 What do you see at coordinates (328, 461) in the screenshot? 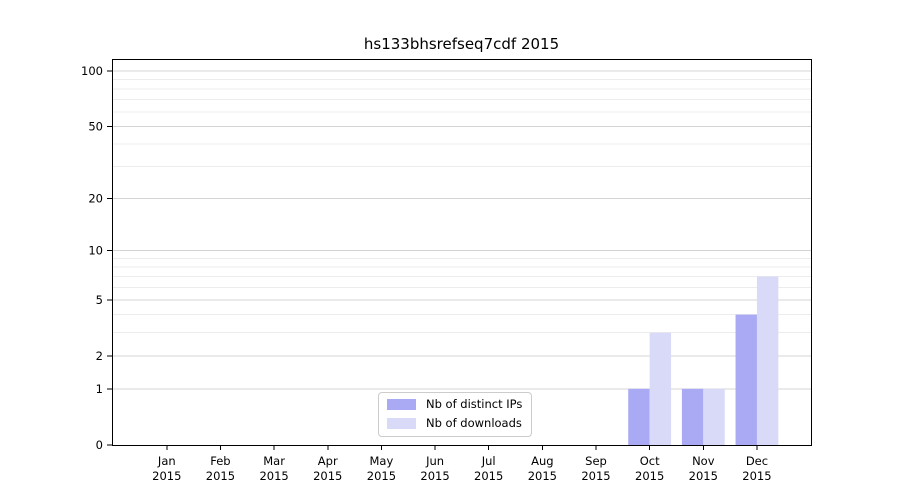
I see `x-tick-label-month: Apr` at bounding box center [328, 461].